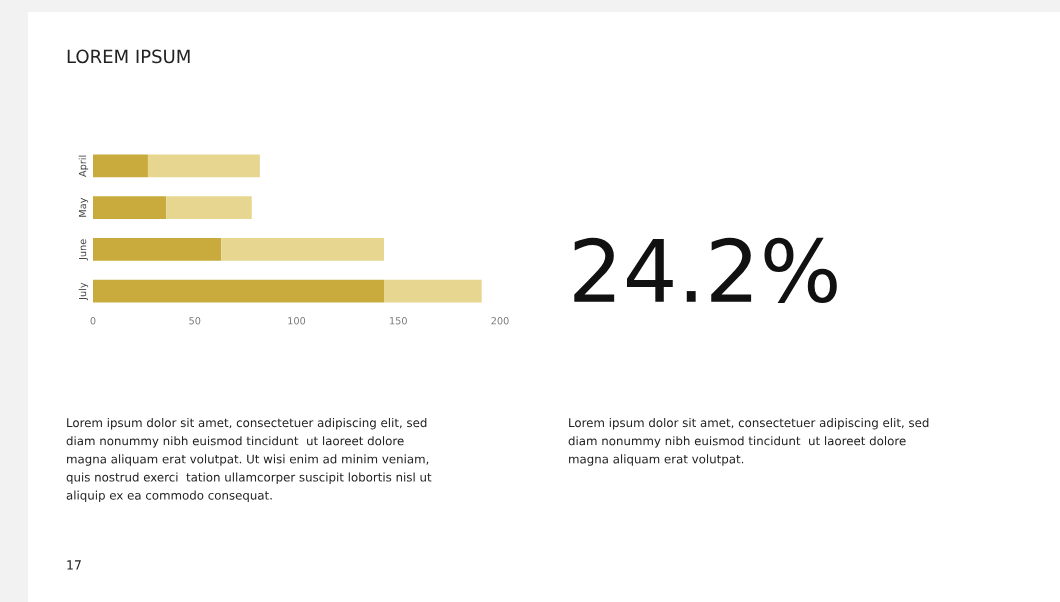  What do you see at coordinates (398, 321) in the screenshot?
I see `x-tick-label: 150` at bounding box center [398, 321].